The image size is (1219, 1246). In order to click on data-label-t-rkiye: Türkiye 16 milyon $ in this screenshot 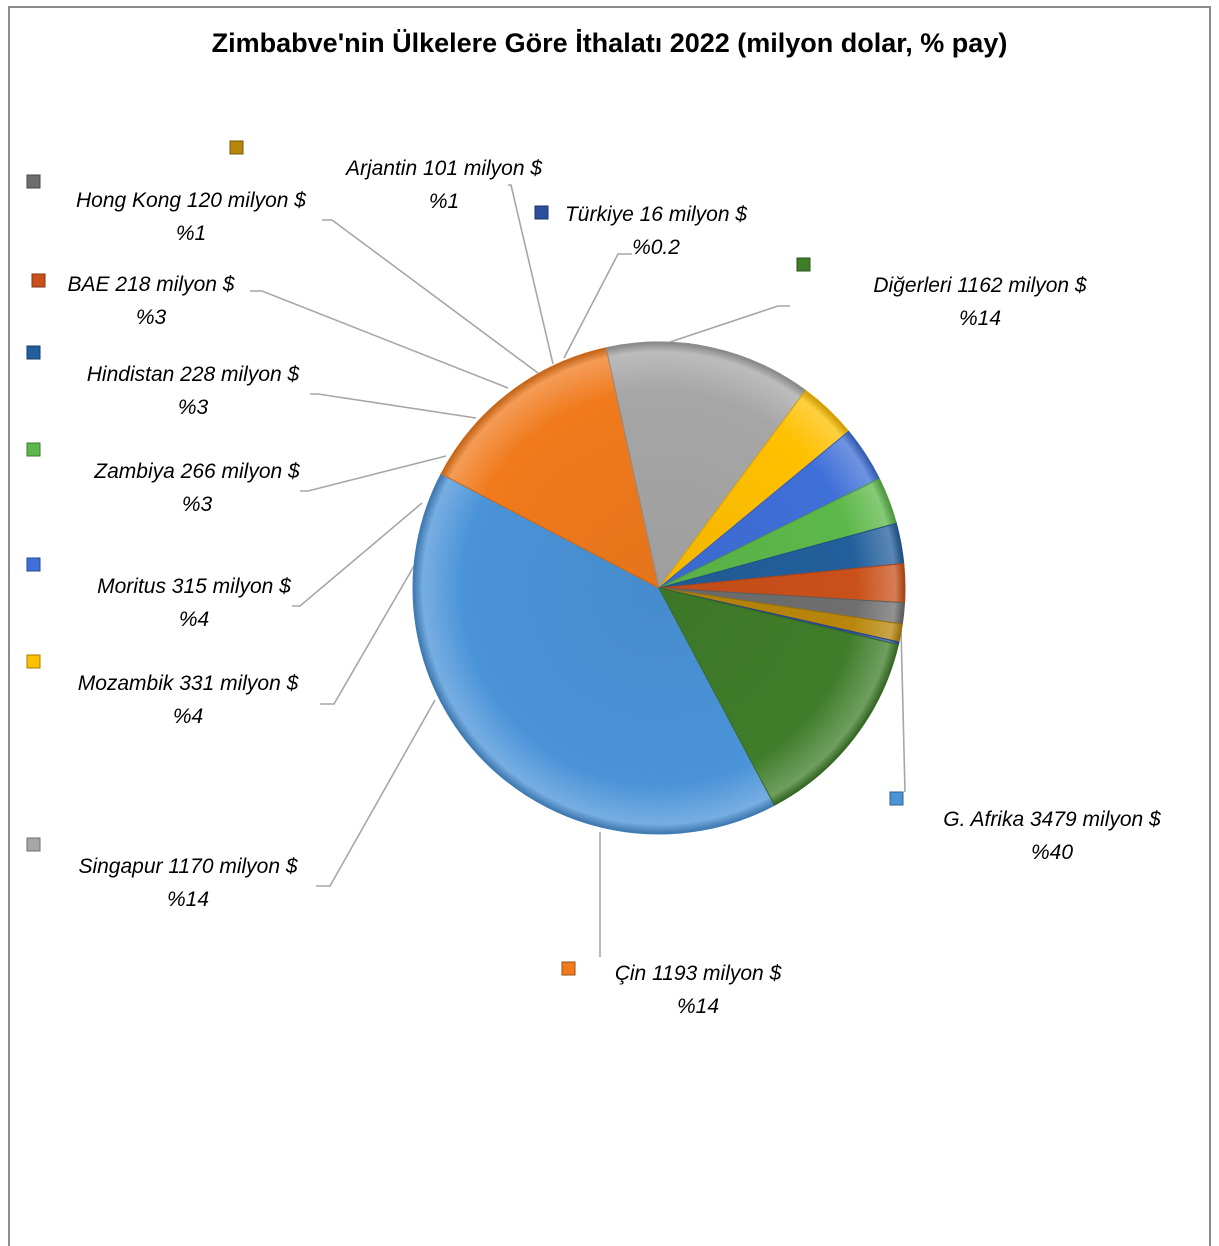, I will do `click(656, 214)`.